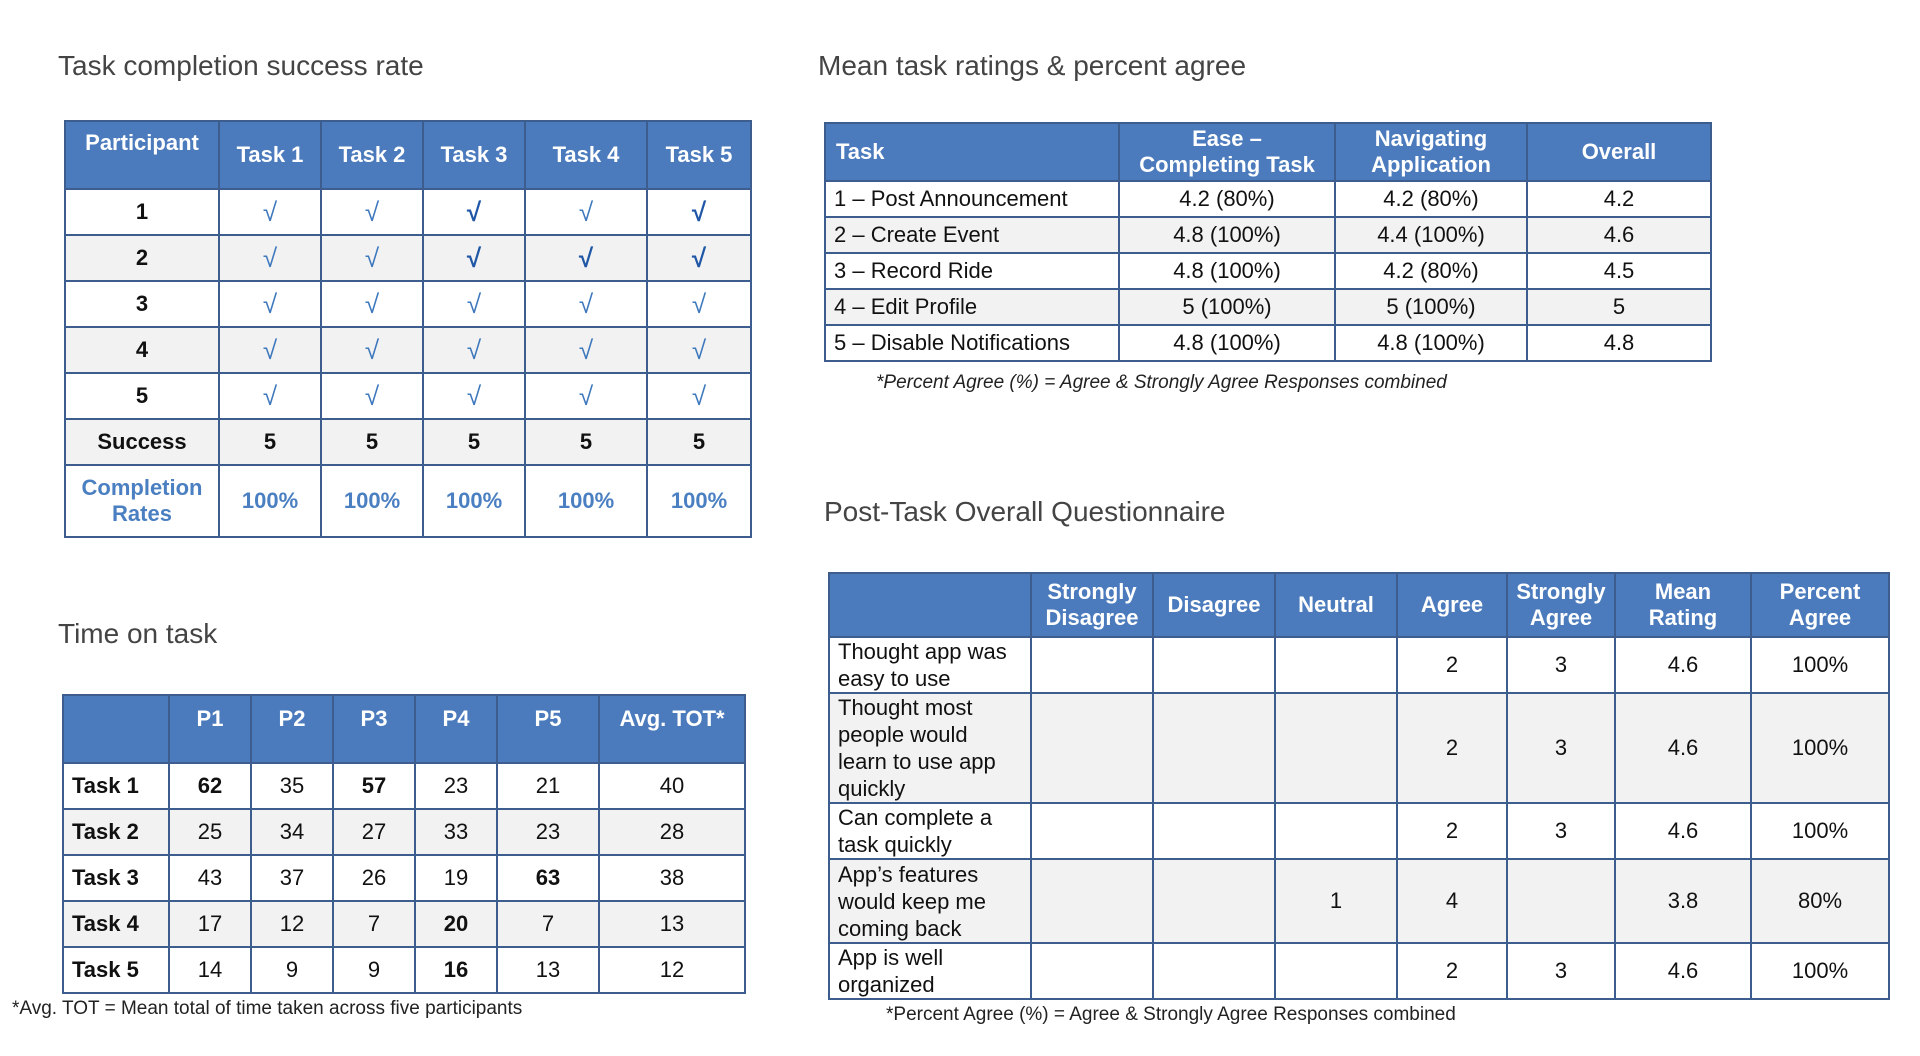  Describe the element at coordinates (372, 155) in the screenshot. I see `header-task-2: Task 2` at that location.